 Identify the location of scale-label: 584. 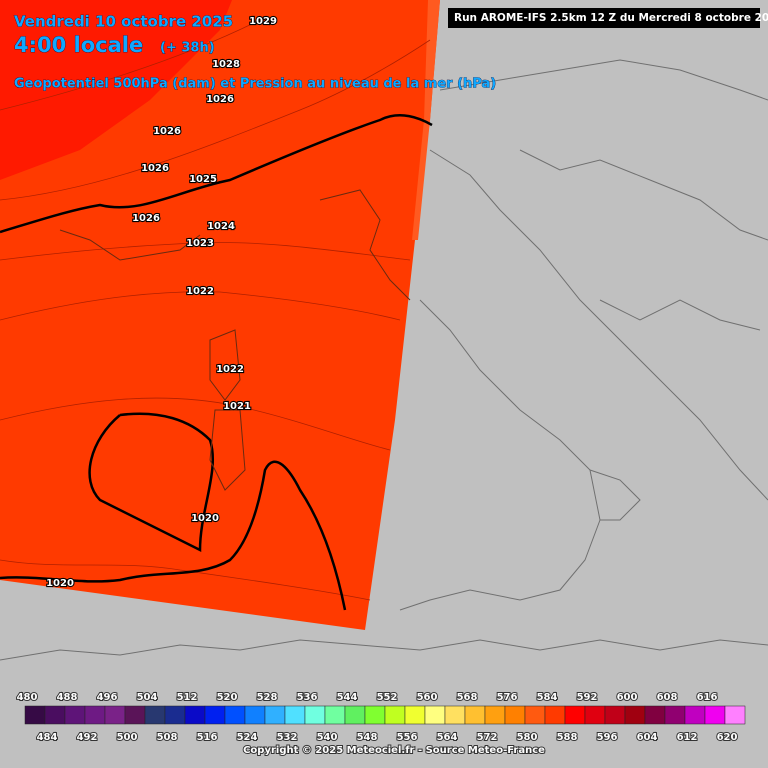
(547, 697).